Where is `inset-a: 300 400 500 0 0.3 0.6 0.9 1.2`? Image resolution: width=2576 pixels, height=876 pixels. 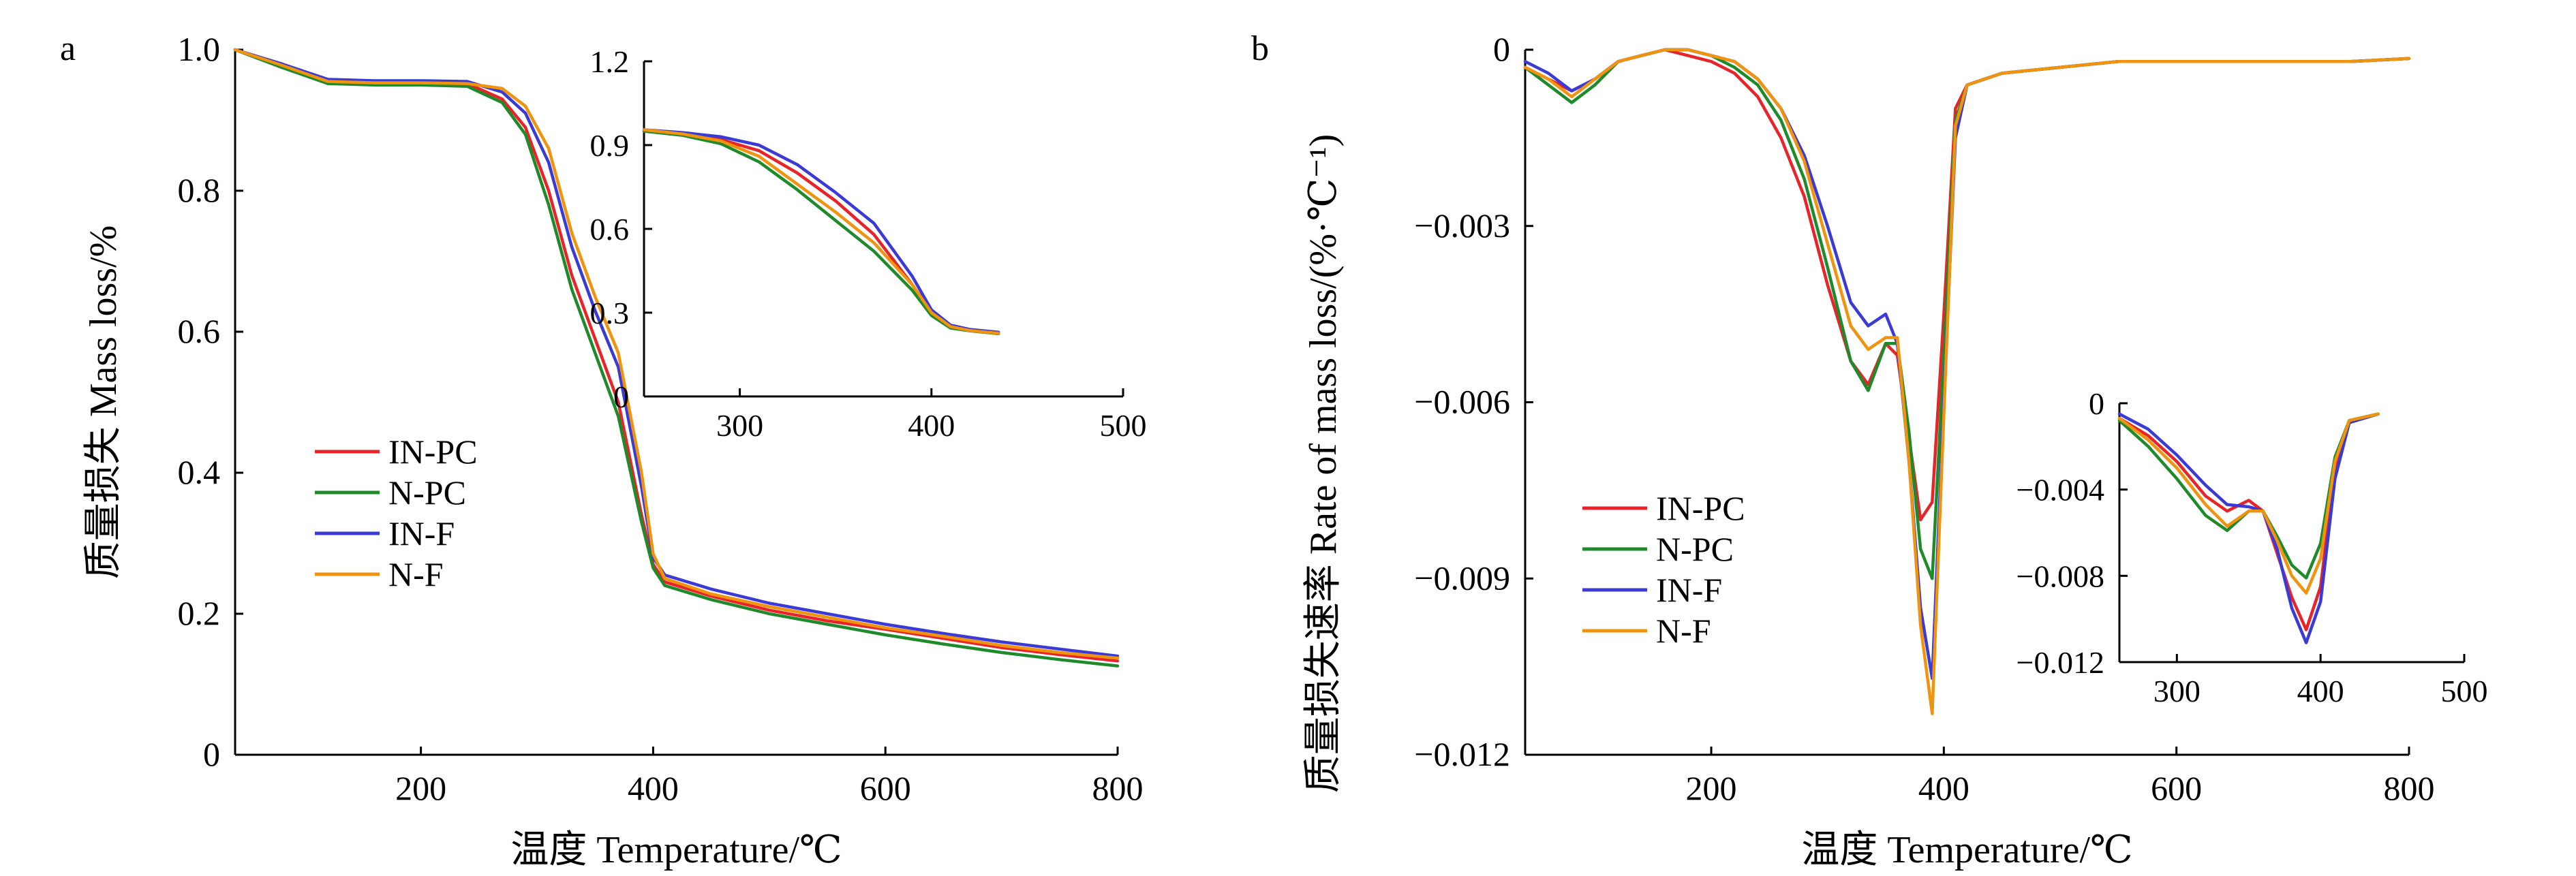
inset-a: 300 400 500 0 0.3 0.6 0.9 1.2 is located at coordinates (868, 243).